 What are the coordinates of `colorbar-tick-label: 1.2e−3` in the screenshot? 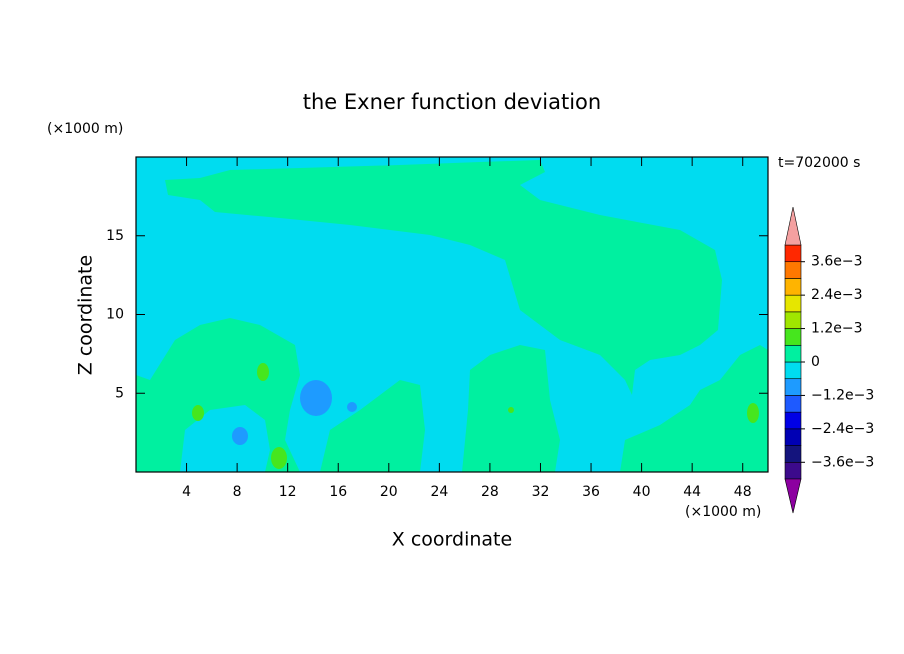 It's located at (837, 329).